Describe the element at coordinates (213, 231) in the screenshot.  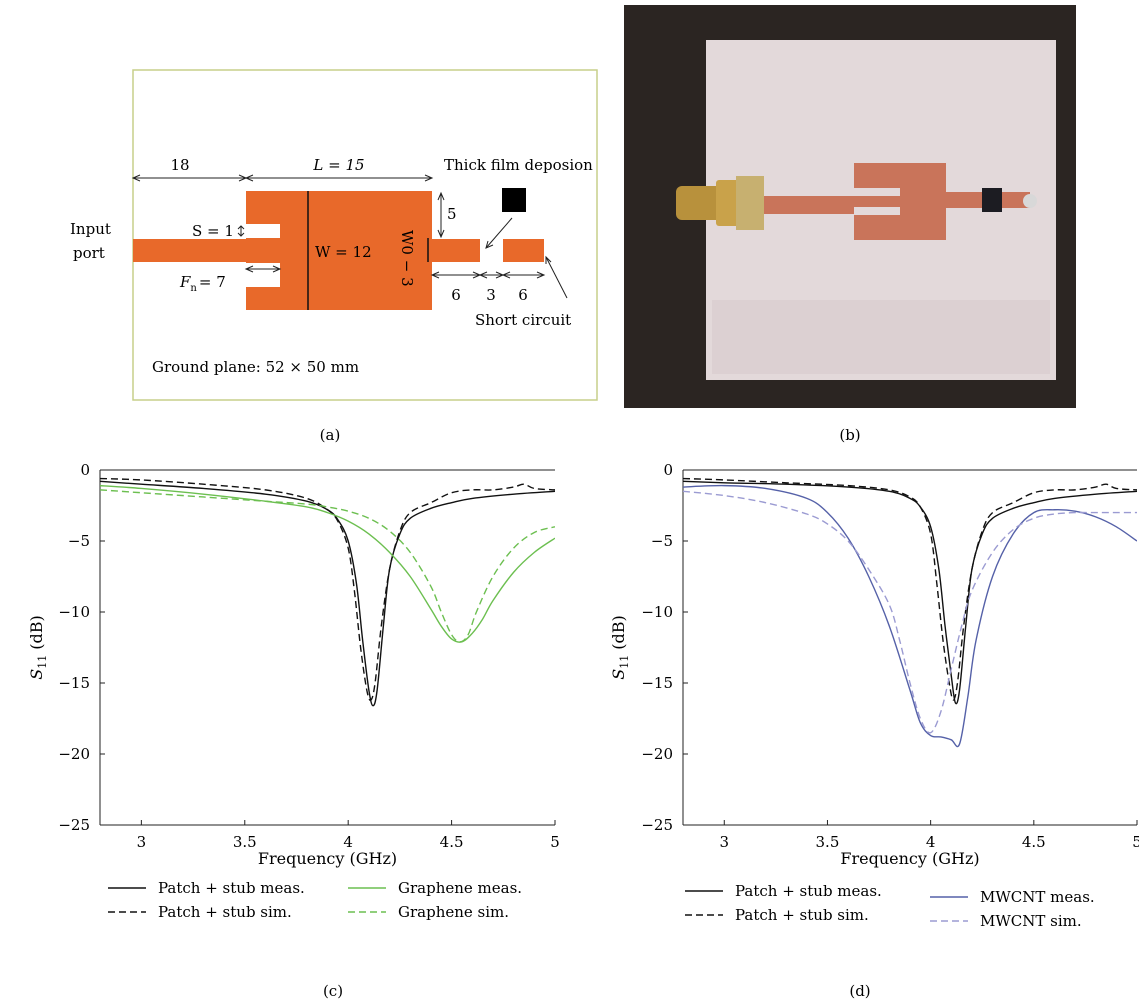
I see `dim-S-label: S = 1` at that location.